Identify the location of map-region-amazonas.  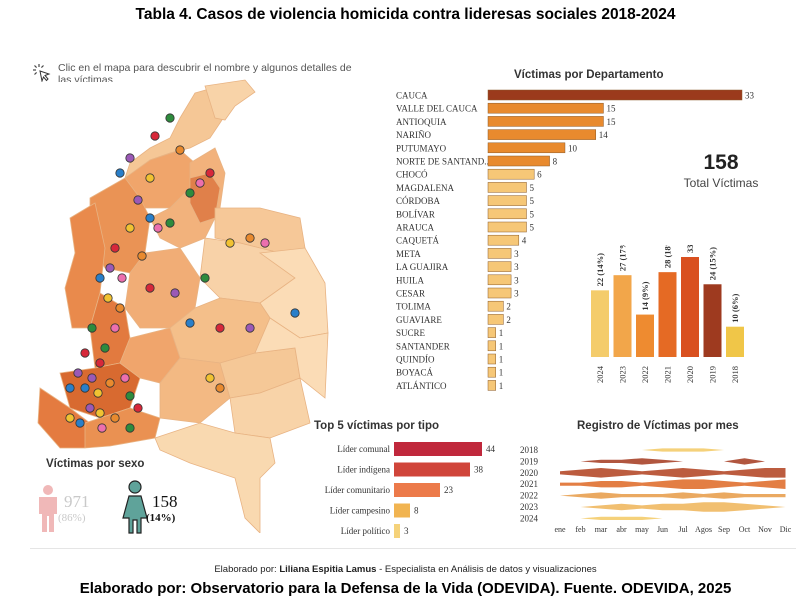
(215, 477).